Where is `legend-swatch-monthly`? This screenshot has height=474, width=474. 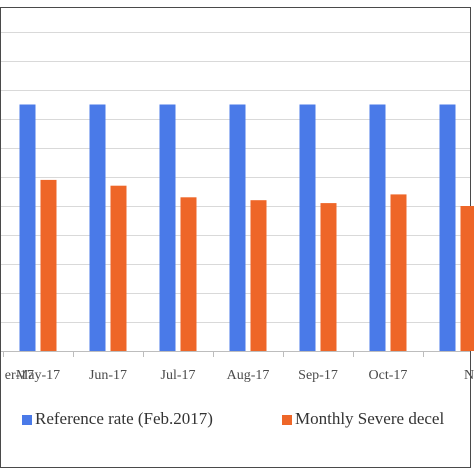 legend-swatch-monthly is located at coordinates (287, 420).